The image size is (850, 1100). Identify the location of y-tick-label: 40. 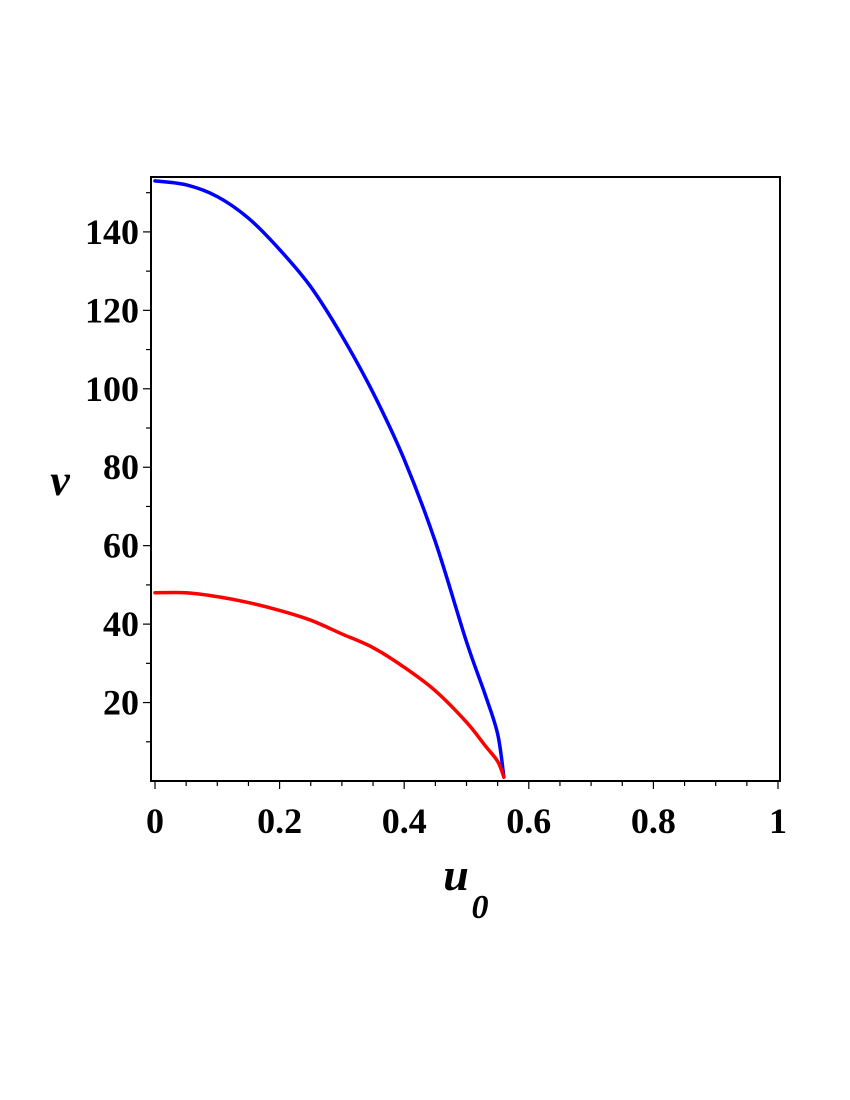
(121, 624).